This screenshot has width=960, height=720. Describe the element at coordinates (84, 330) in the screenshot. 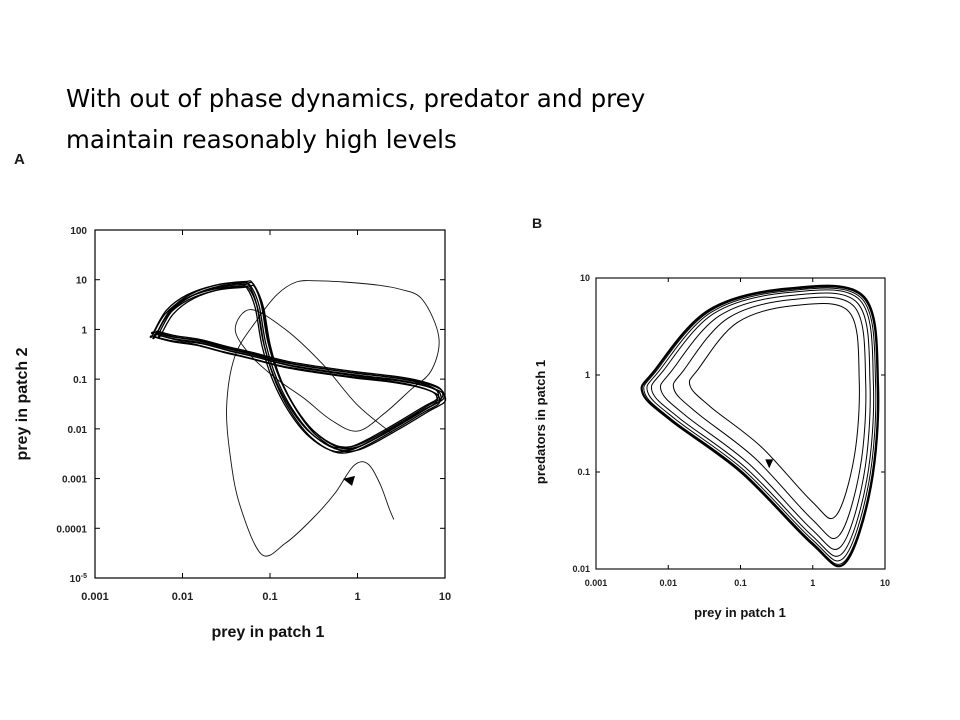

I see `panel-a-ytick-label: 1` at that location.